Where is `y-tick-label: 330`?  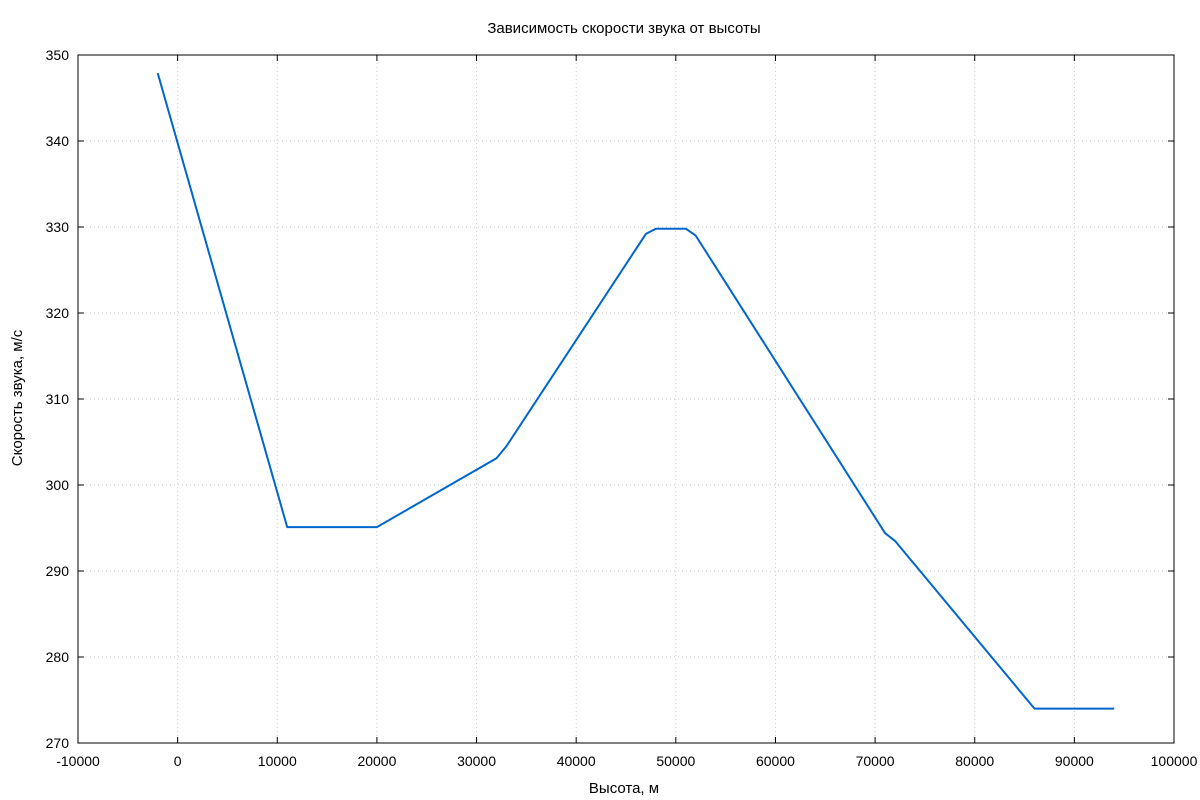 y-tick-label: 330 is located at coordinates (58, 227).